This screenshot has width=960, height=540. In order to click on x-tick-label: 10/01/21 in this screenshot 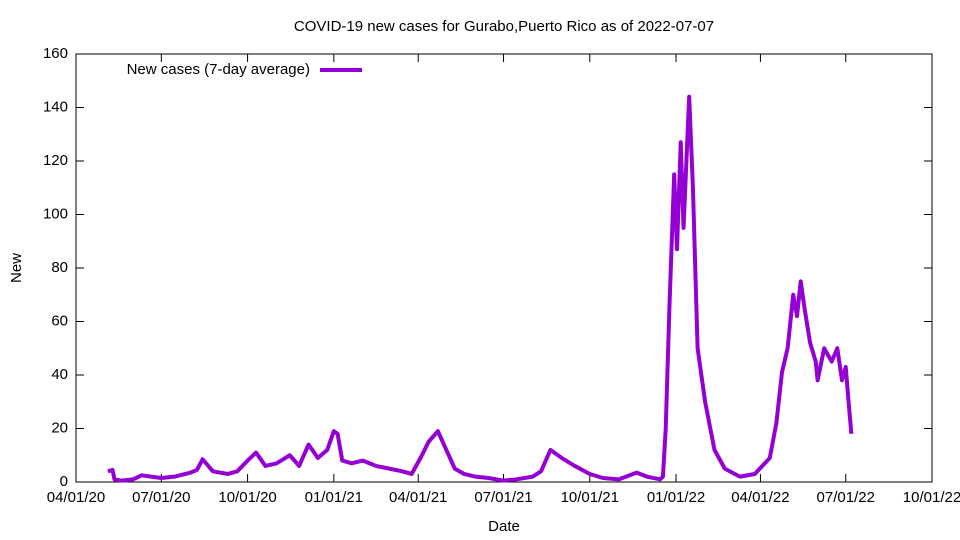, I will do `click(590, 497)`.